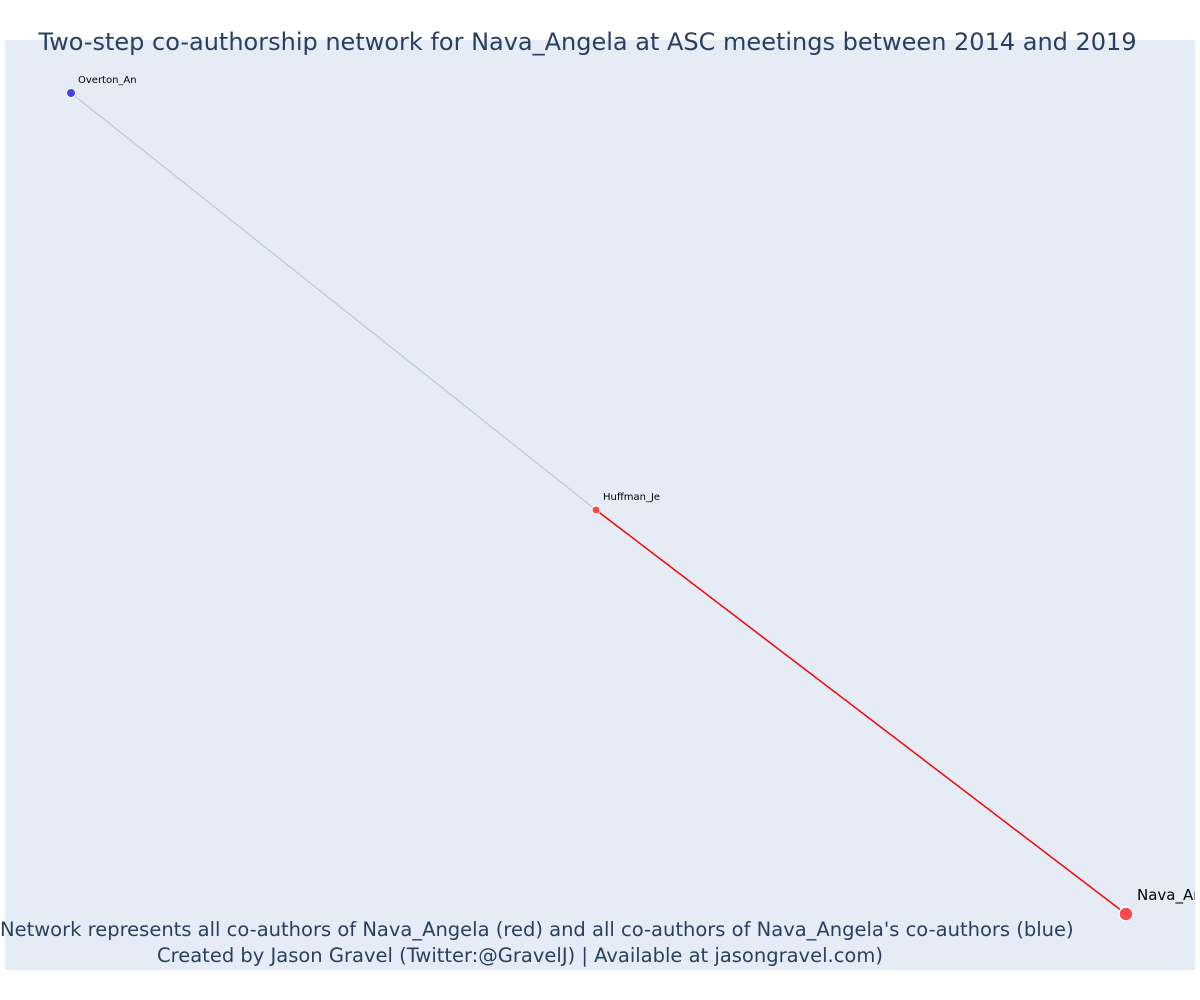 This screenshot has width=1200, height=1000. Describe the element at coordinates (631, 497) in the screenshot. I see `node-label-huffman: Huffman_Je` at that location.